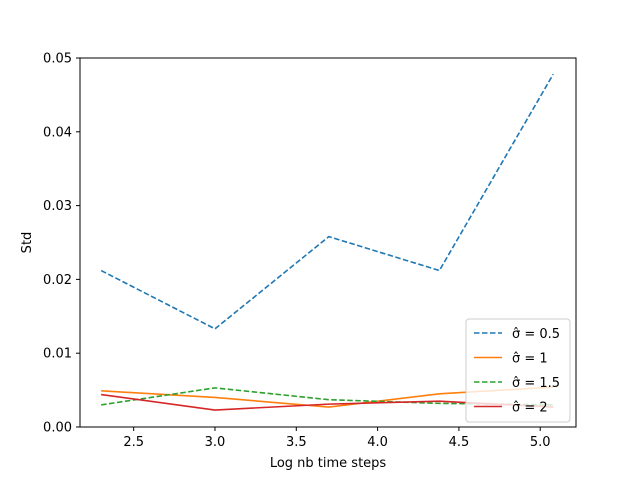 The width and height of the screenshot is (640, 480). I want to click on y-tick-label: 0.03, so click(57, 206).